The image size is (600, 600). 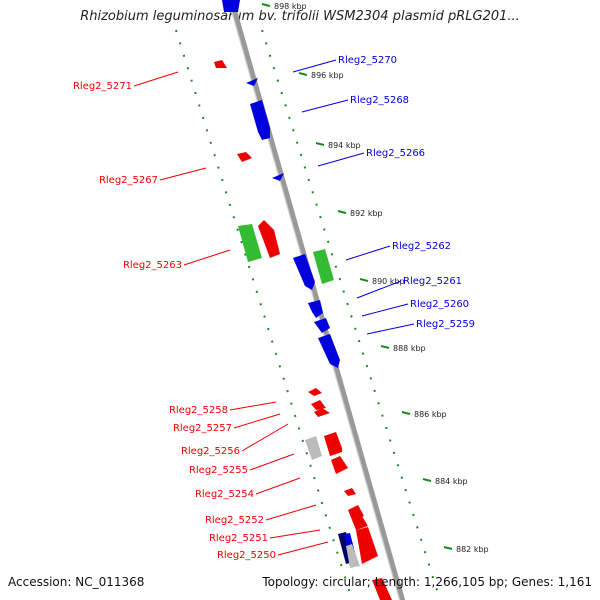 I want to click on gene-label-forward: Rleg2_5254, so click(x=224, y=494).